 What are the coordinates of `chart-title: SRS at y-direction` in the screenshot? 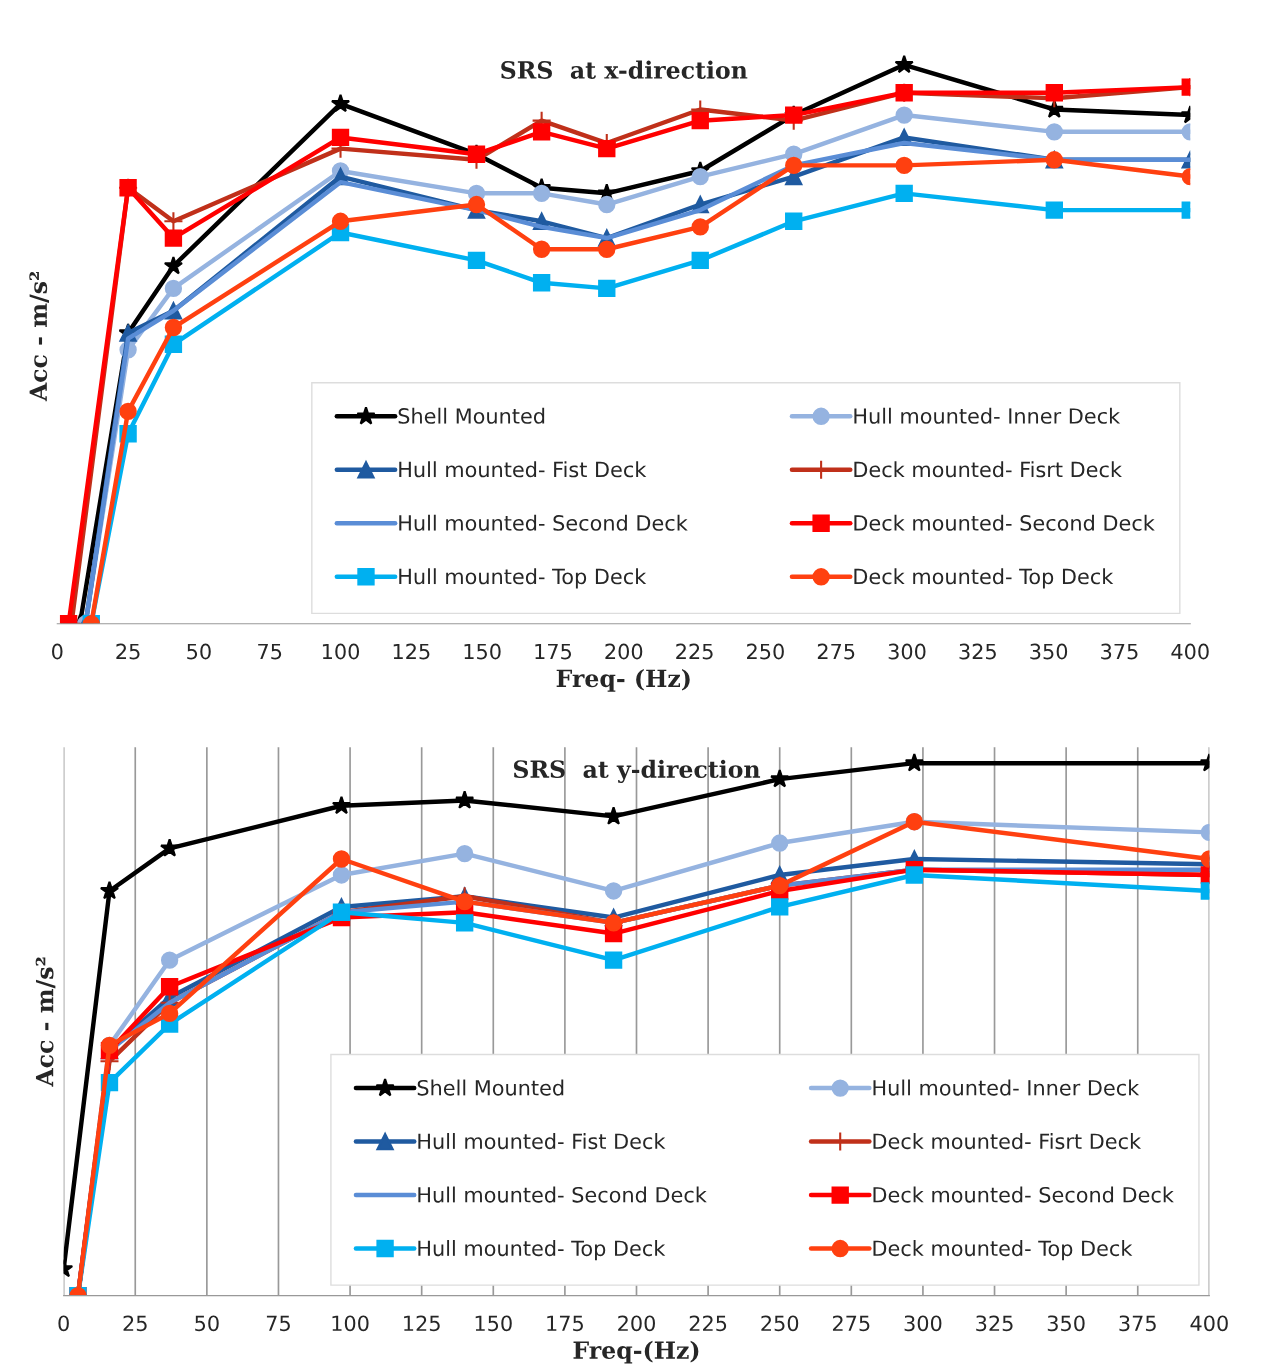 It's located at (637, 771).